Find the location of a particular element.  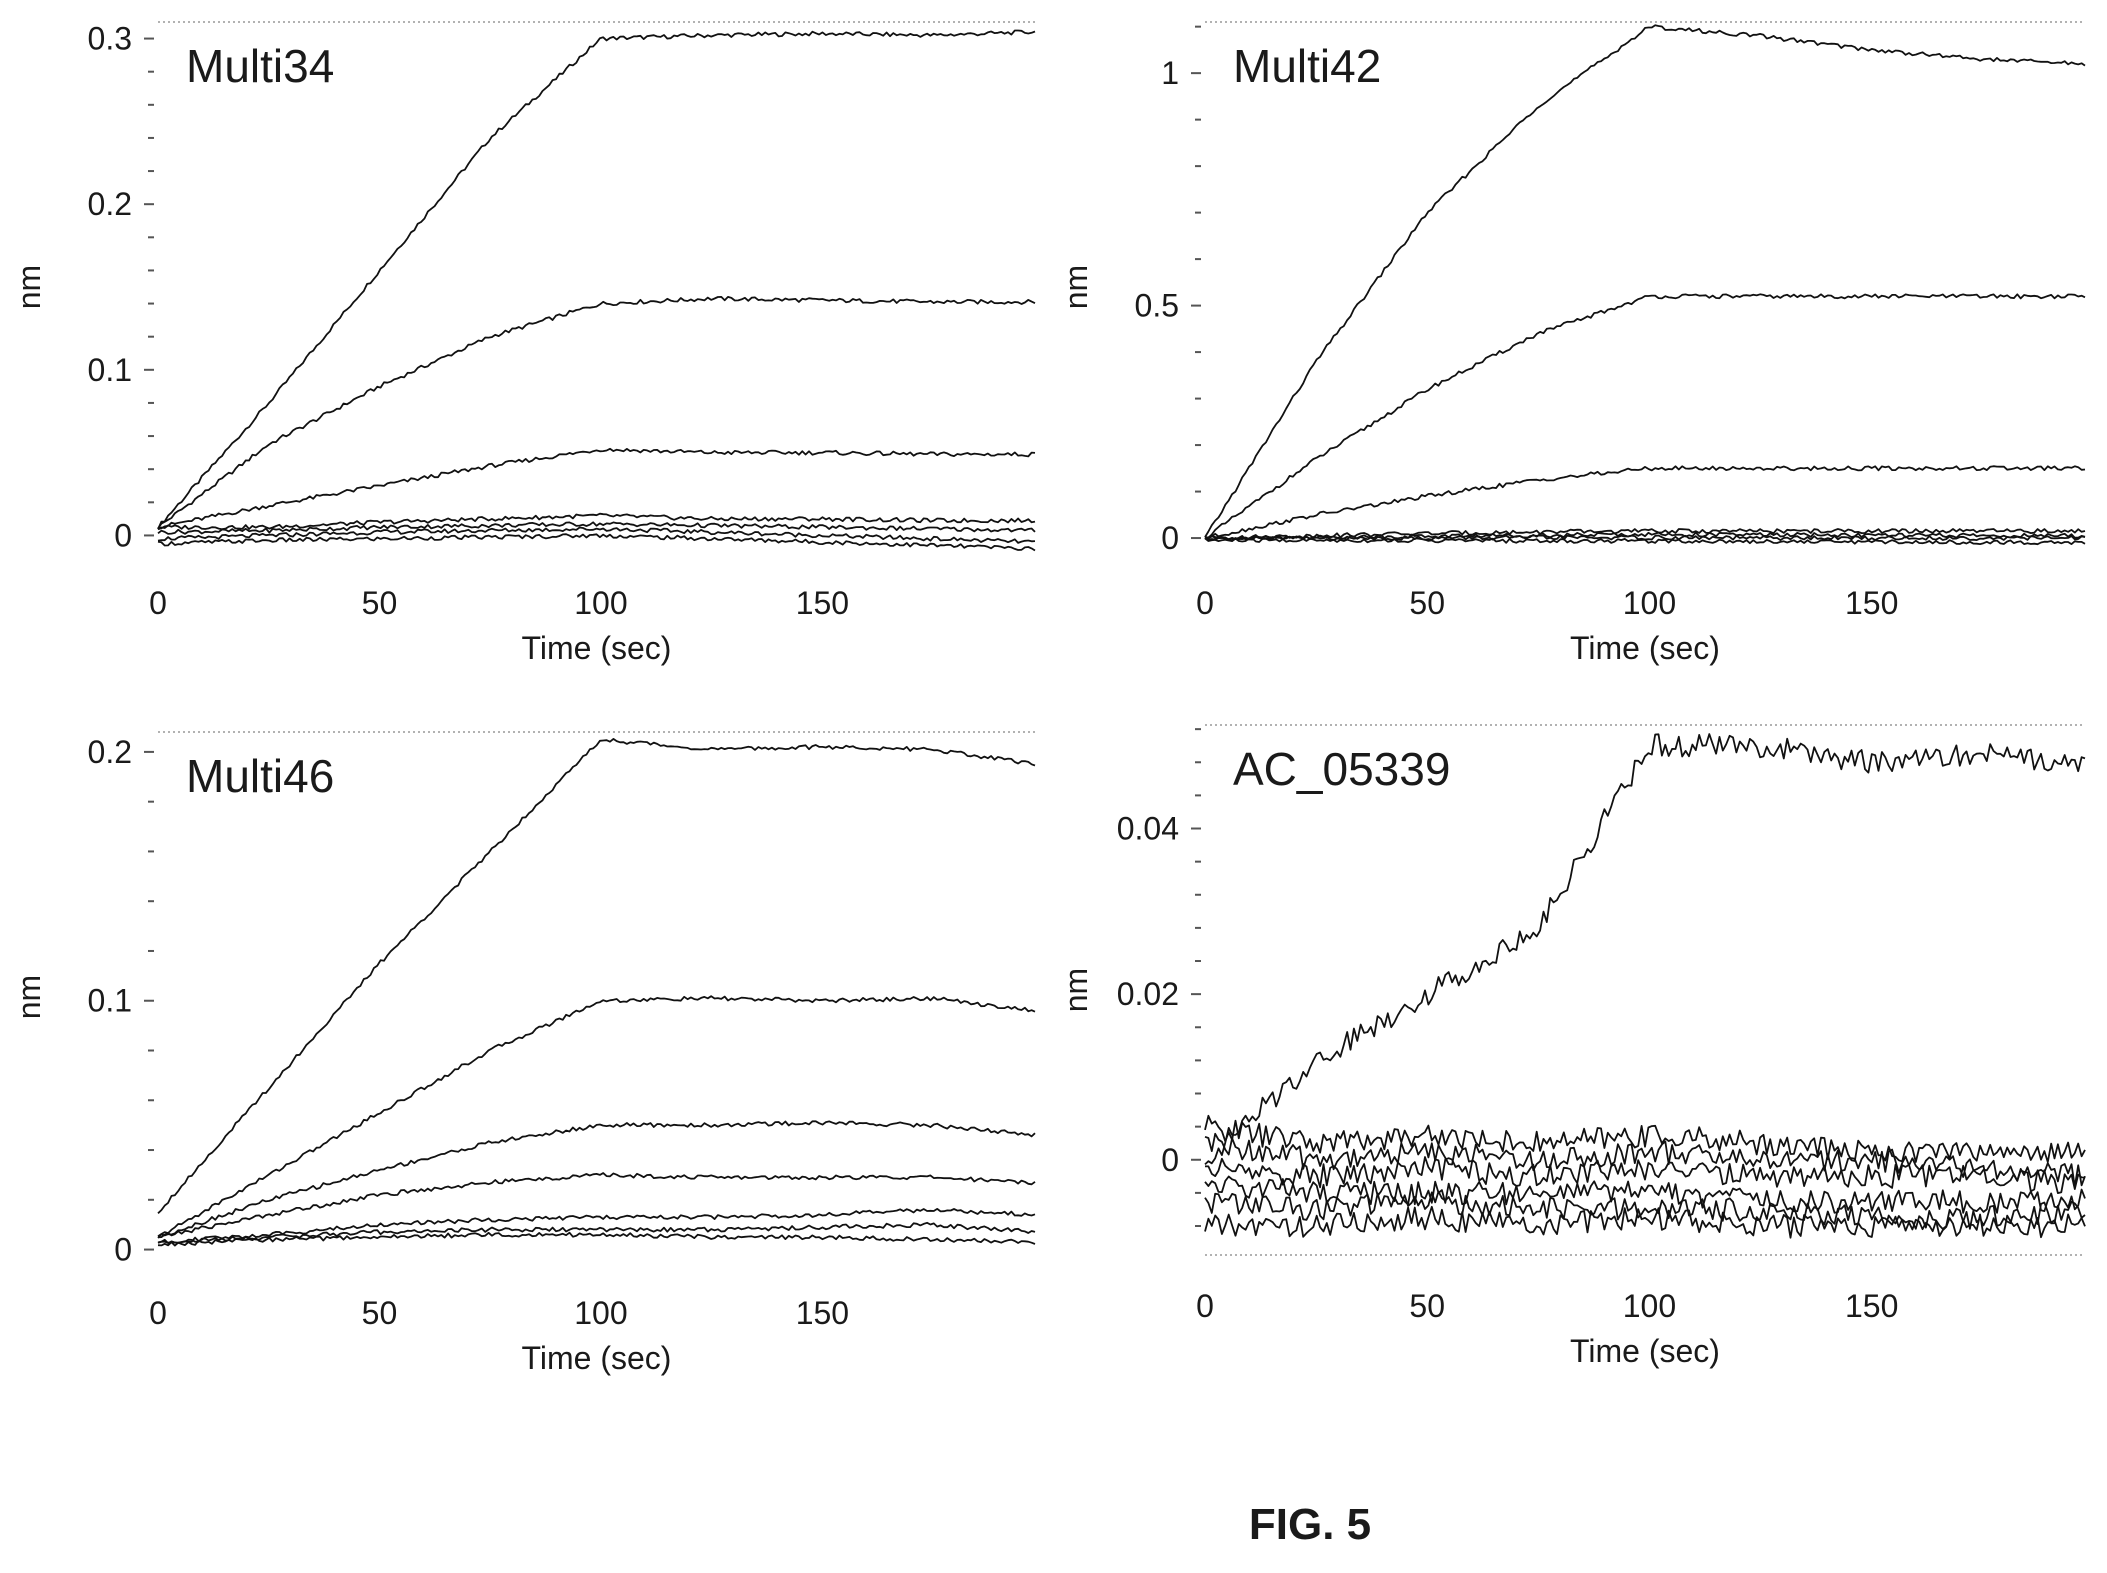

y-tick-label: 0.04 is located at coordinates (1148, 829).